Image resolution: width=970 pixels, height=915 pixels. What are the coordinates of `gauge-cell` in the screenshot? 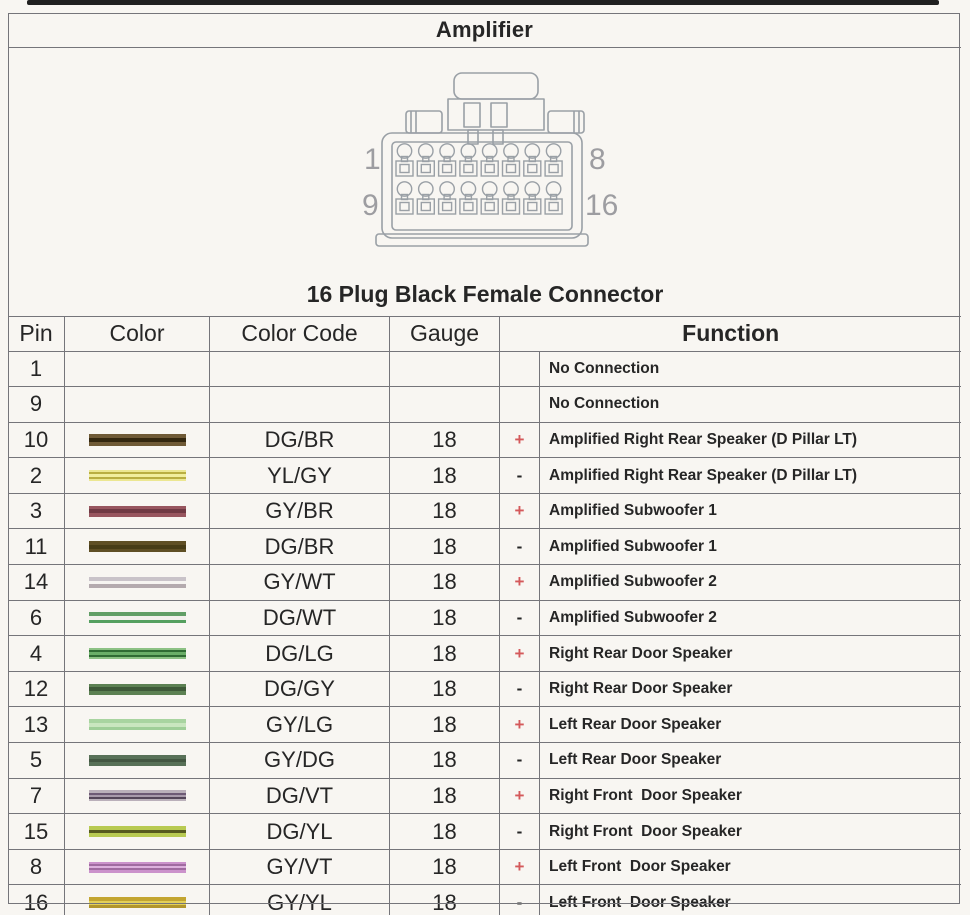 It's located at (445, 404).